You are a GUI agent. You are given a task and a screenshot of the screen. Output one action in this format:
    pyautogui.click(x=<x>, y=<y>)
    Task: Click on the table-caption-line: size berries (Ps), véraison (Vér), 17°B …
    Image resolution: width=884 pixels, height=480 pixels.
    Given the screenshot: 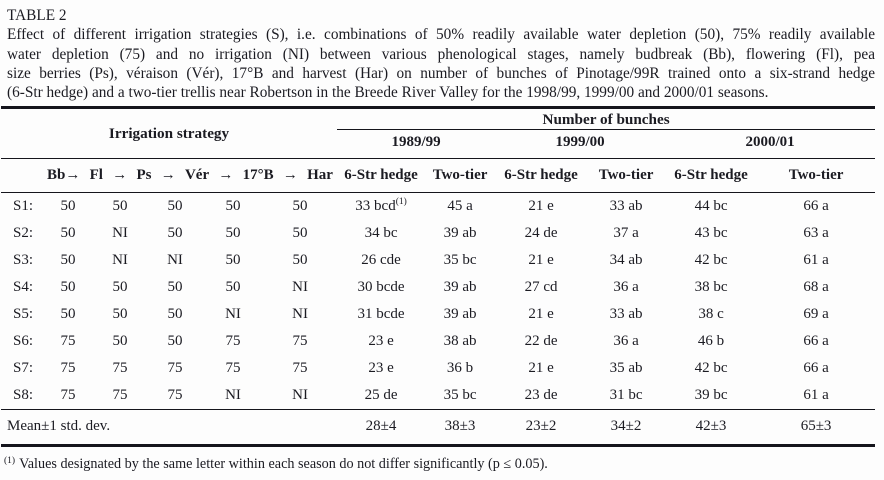 What is the action you would take?
    pyautogui.click(x=441, y=73)
    